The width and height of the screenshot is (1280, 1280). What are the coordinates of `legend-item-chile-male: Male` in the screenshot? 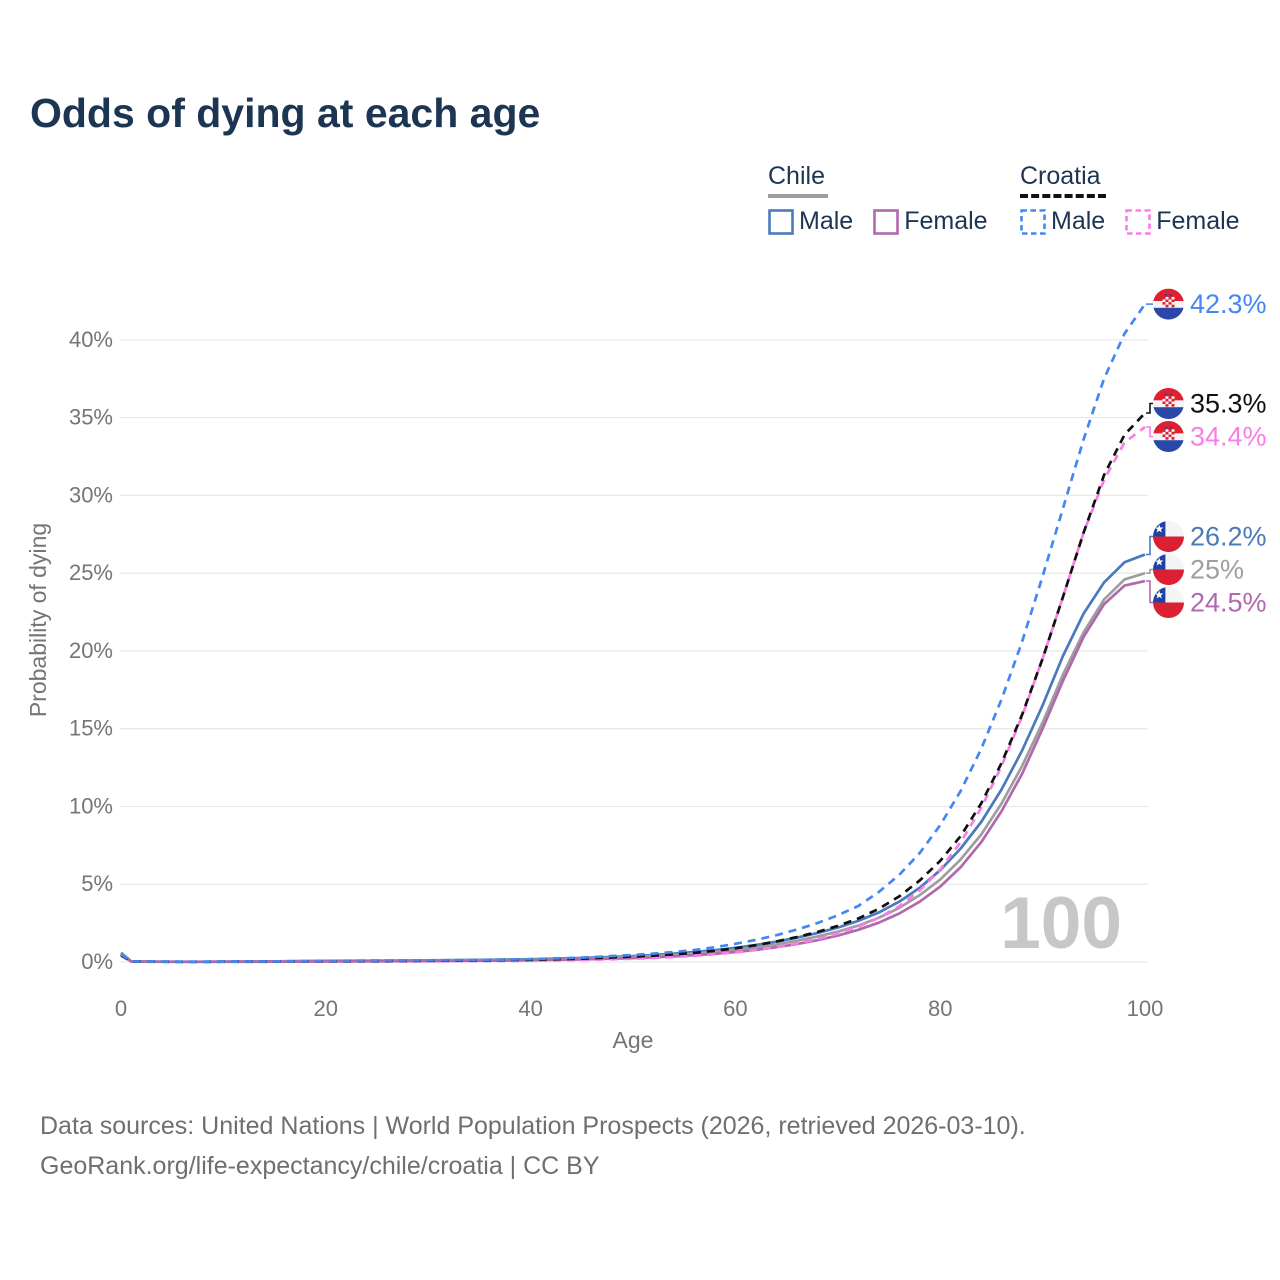 It's located at (810, 221).